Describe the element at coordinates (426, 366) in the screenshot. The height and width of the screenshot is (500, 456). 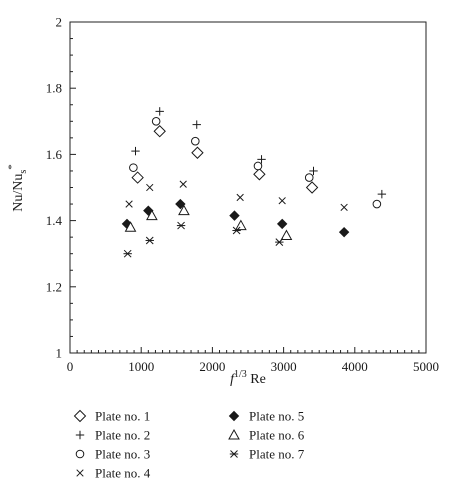
I see `x-tick-label: 5000` at that location.